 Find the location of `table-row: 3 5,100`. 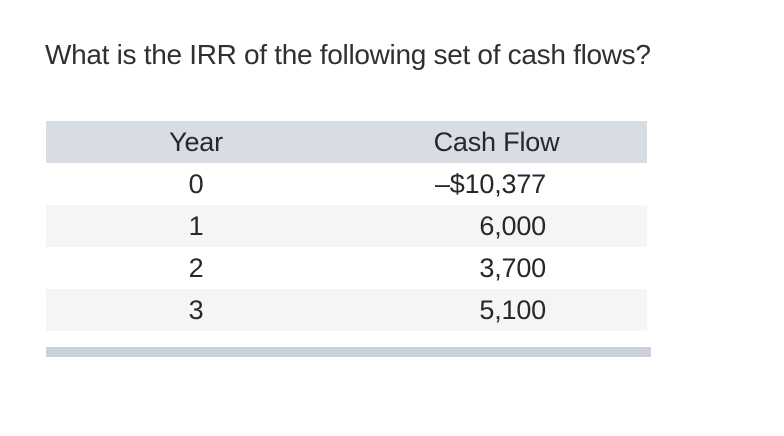

table-row: 3 5,100 is located at coordinates (346, 310).